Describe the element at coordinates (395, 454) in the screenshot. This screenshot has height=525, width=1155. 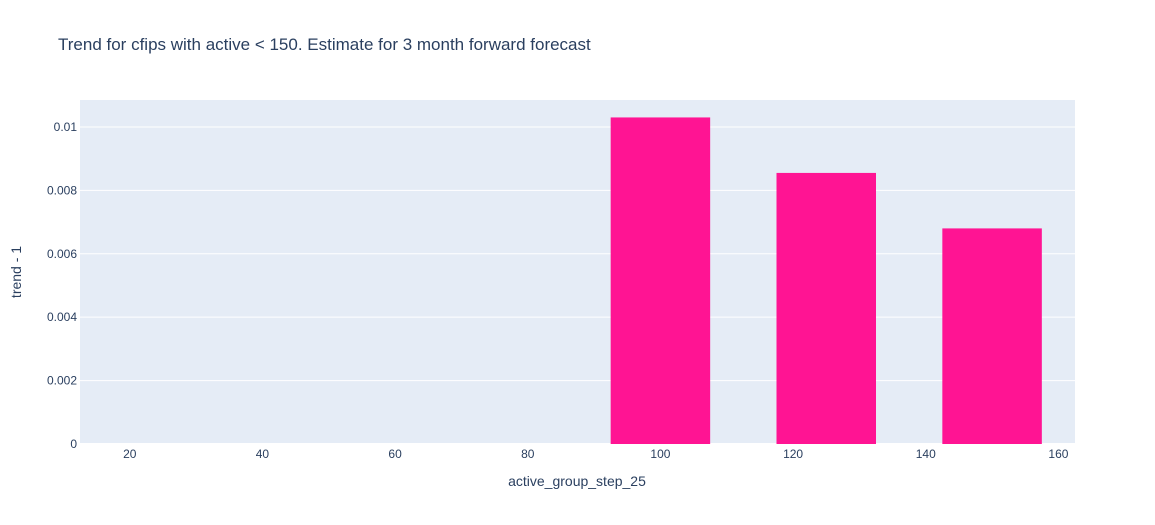
I see `x-tick-label: 60` at that location.